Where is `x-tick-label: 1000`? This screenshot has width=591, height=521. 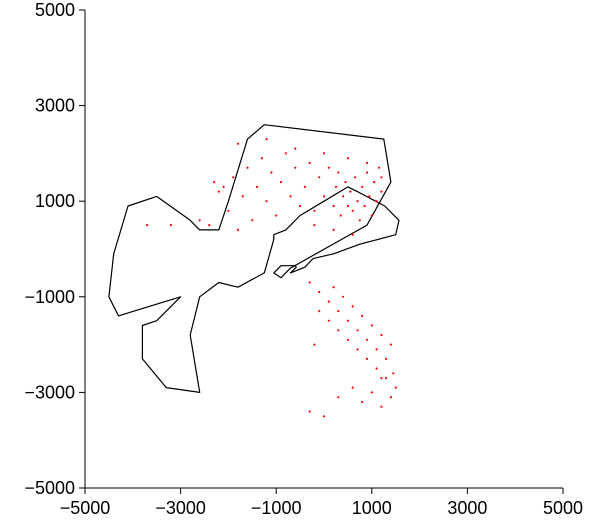
x-tick-label: 1000 is located at coordinates (372, 508).